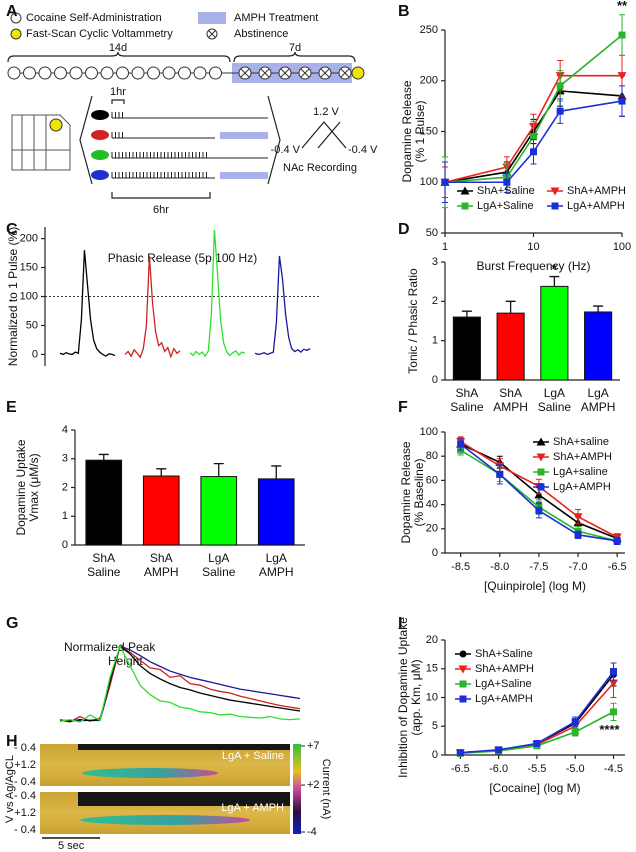 The height and width of the screenshot is (852, 636). I want to click on x-tick-label: -4.5, so click(613, 769).